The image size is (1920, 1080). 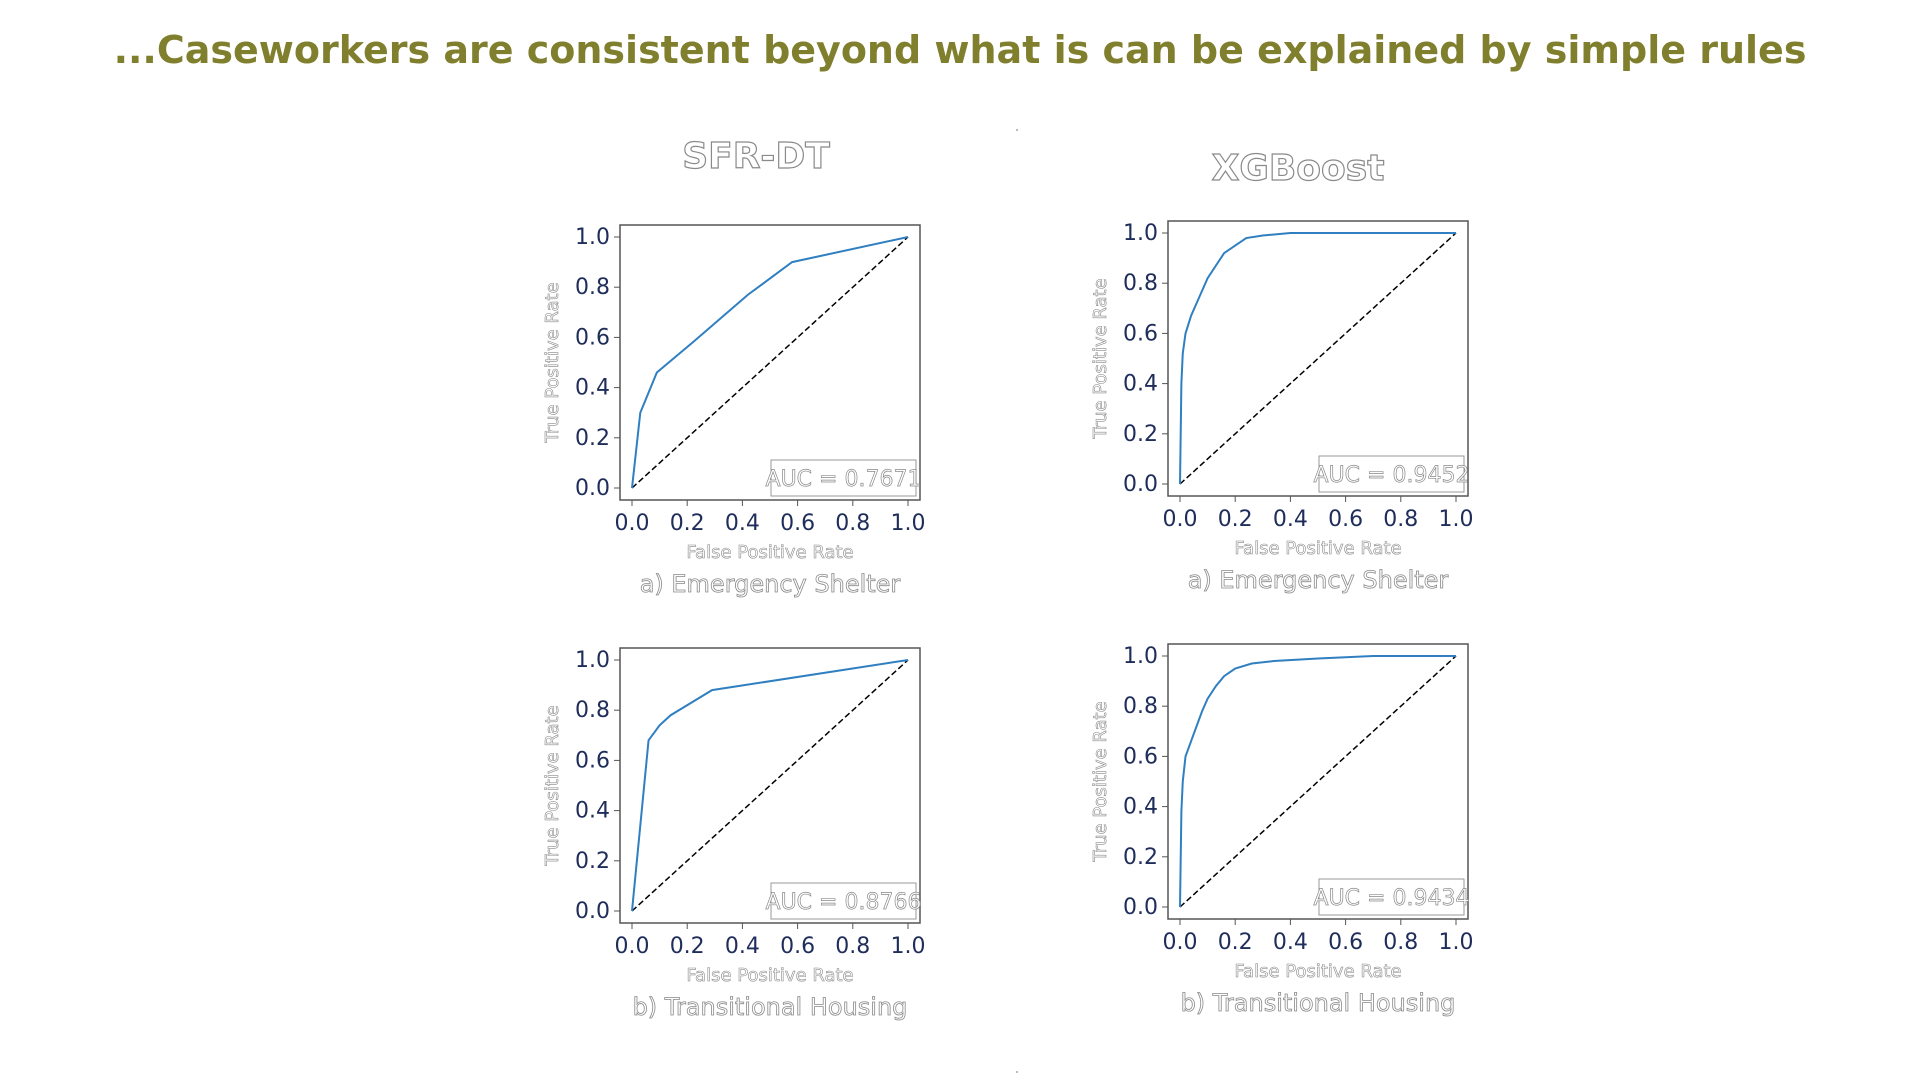 I want to click on auc-label: AUC = 0.9434, so click(x=1392, y=898).